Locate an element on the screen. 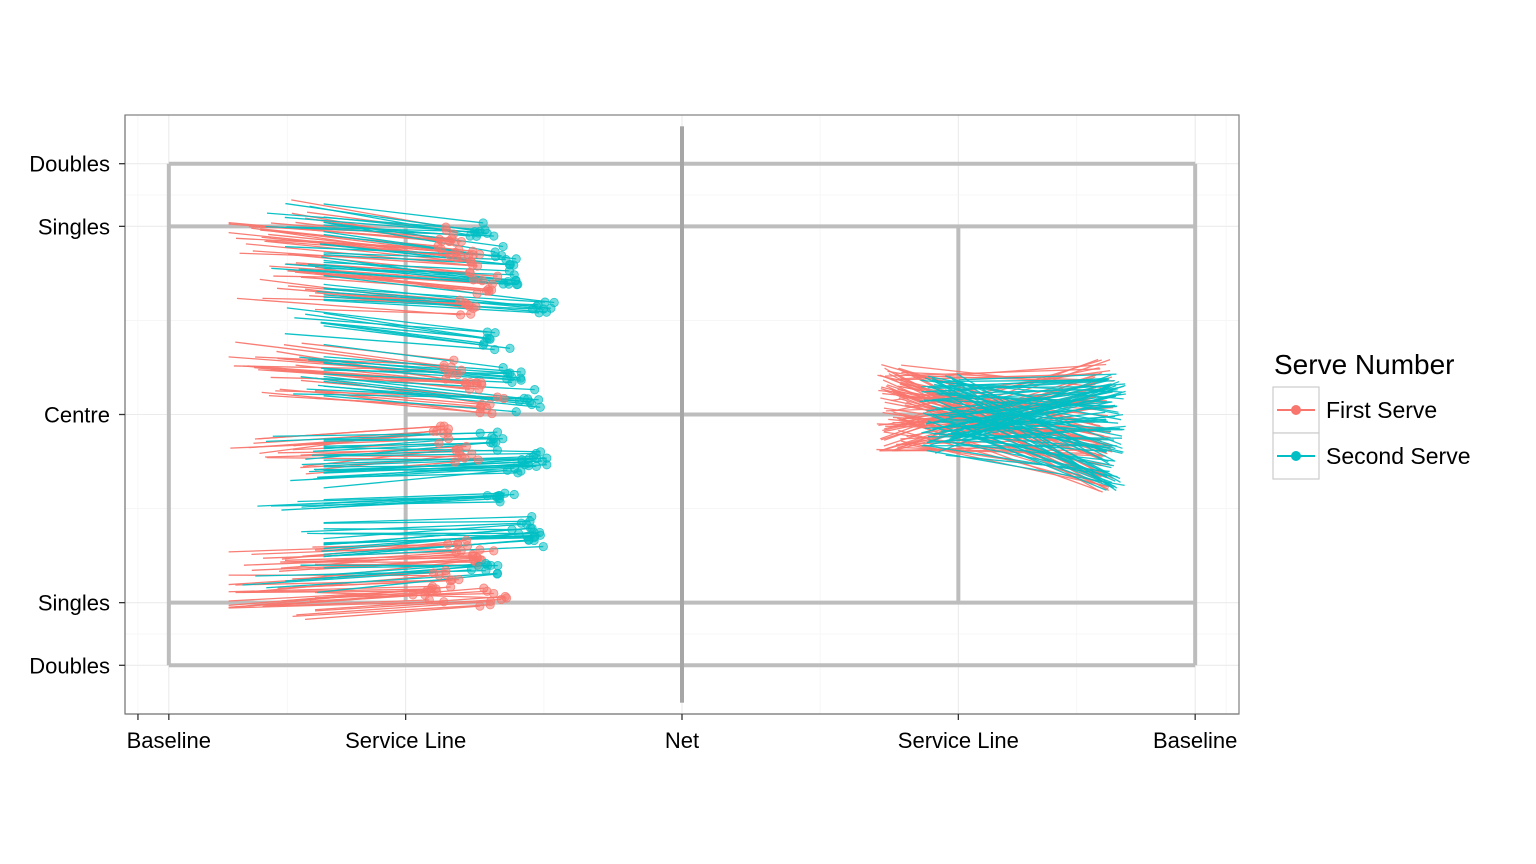  x-tick-label: Service Line is located at coordinates (405, 740).